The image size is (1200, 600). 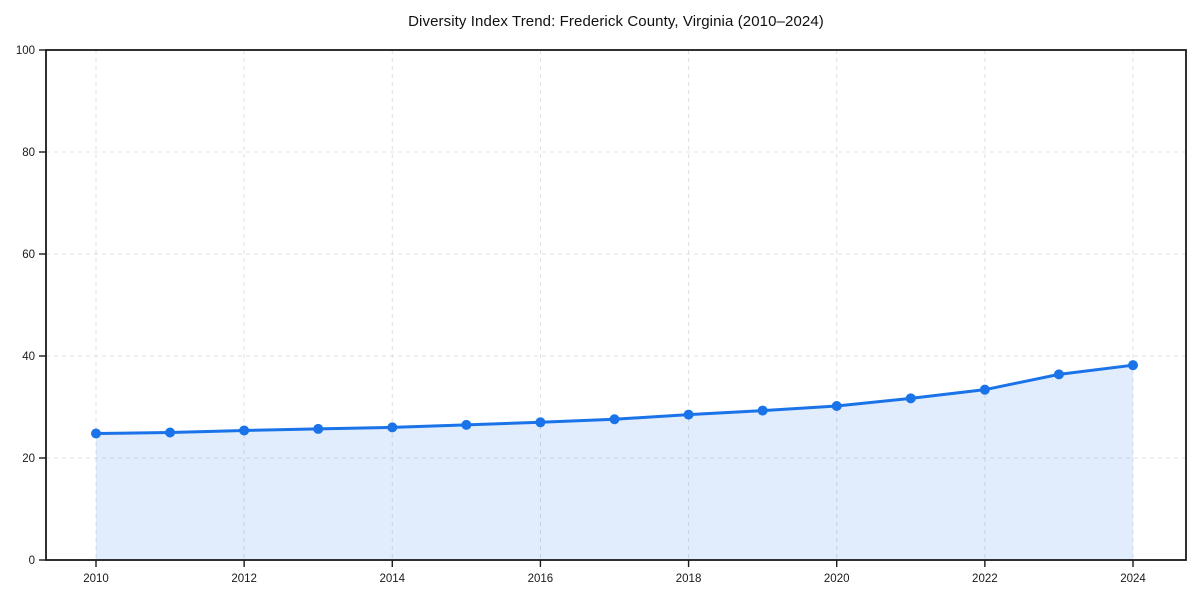 I want to click on x-tick-label: 2024, so click(x=1133, y=579).